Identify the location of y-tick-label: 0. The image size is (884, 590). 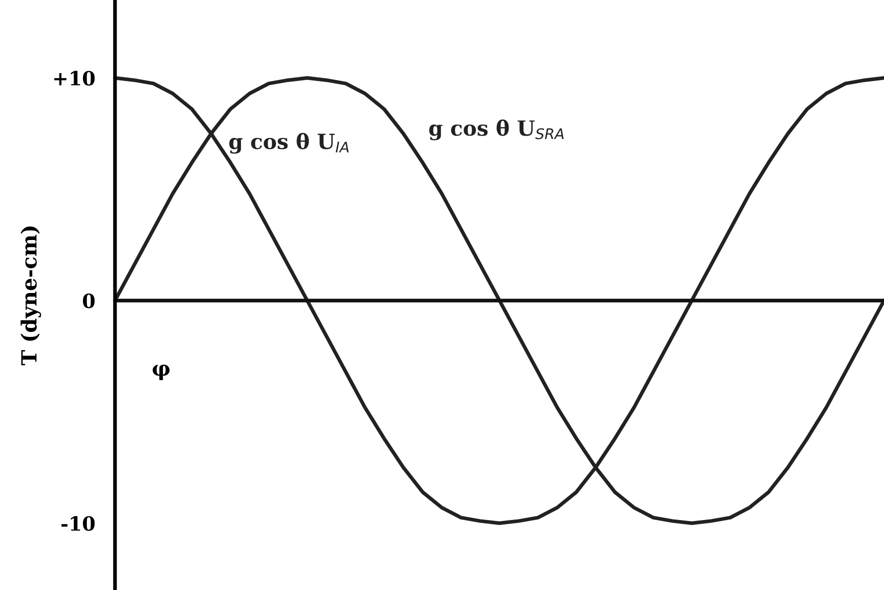
(88, 301).